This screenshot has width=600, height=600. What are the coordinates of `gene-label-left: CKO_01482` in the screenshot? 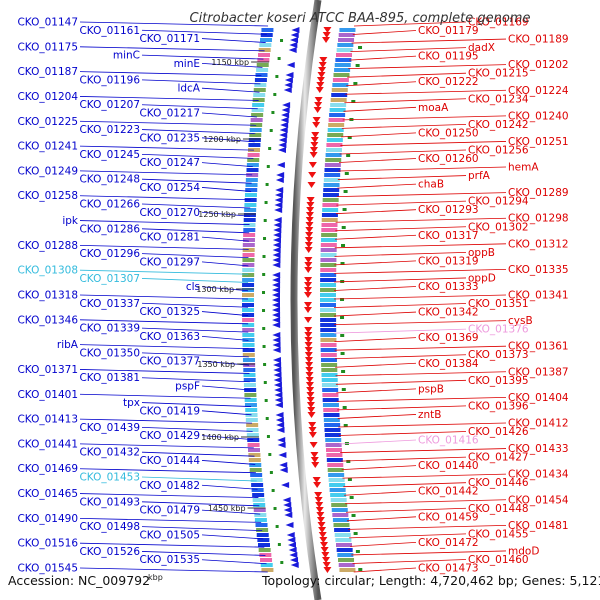 It's located at (169, 486).